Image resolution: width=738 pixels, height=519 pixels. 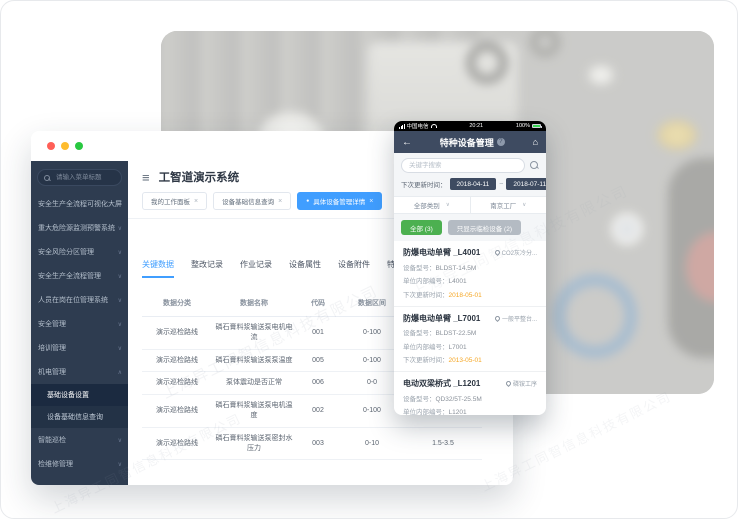 What do you see at coordinates (421, 227) in the screenshot?
I see `chip-all: 全部 (3)` at bounding box center [421, 227].